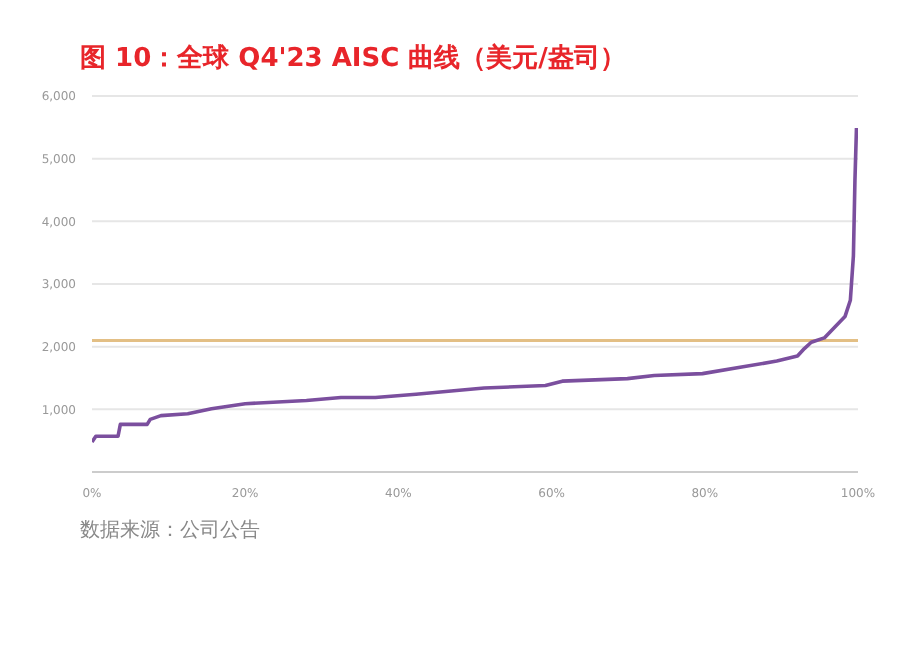  I want to click on source-note: 数据来源：公司公告, so click(170, 530).